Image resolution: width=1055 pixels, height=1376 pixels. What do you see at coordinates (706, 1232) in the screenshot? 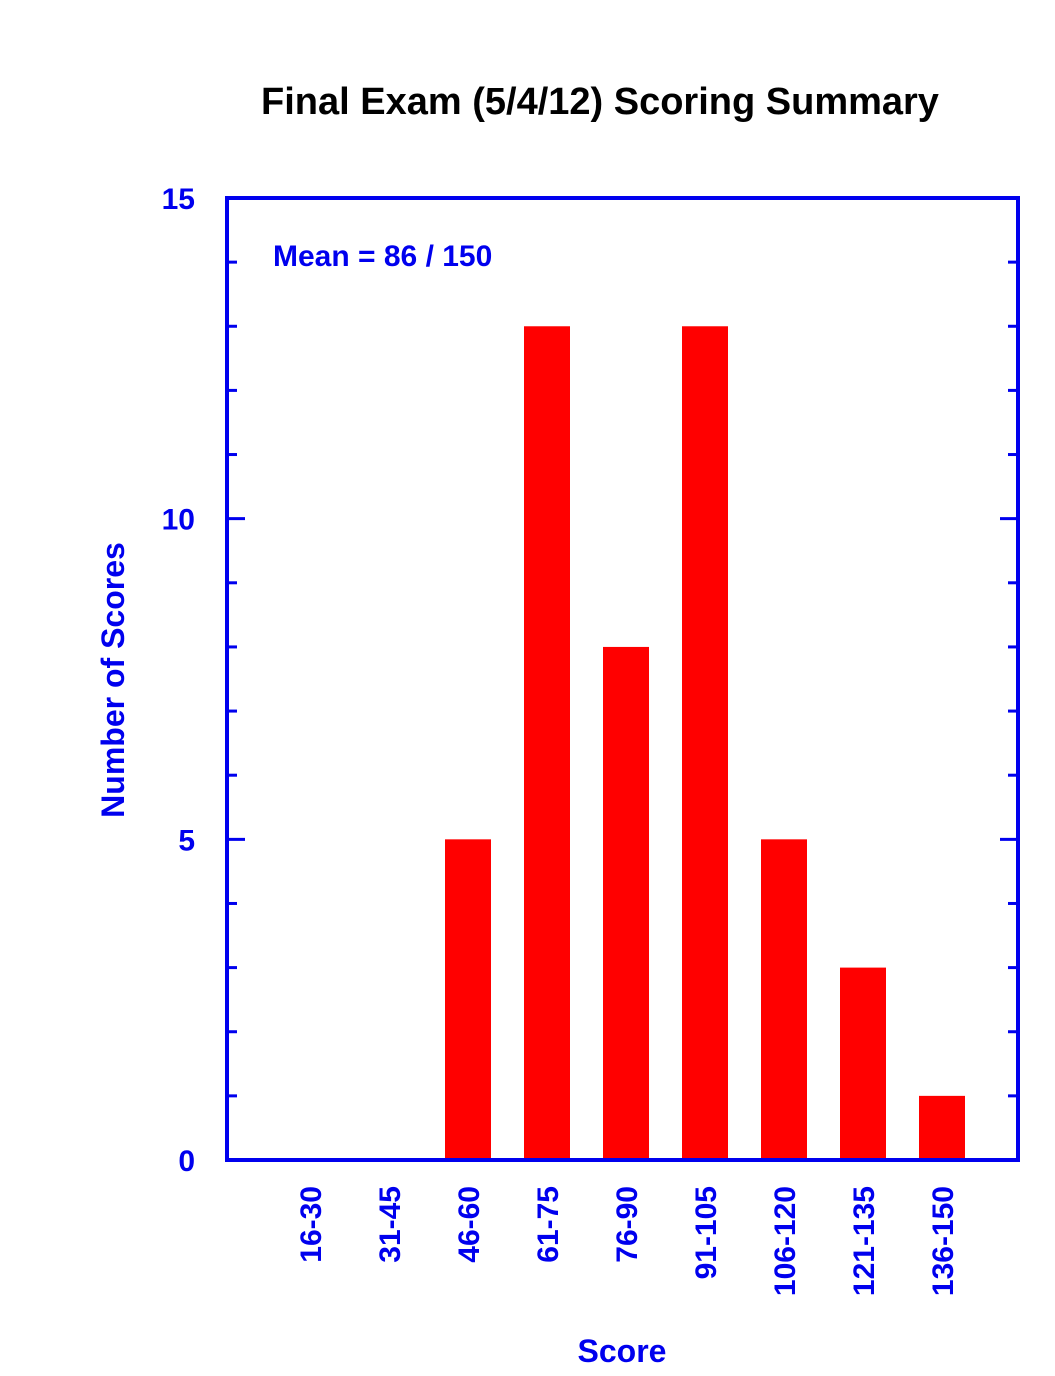
I see `x-tick-label-91-105: 91-105` at bounding box center [706, 1232].